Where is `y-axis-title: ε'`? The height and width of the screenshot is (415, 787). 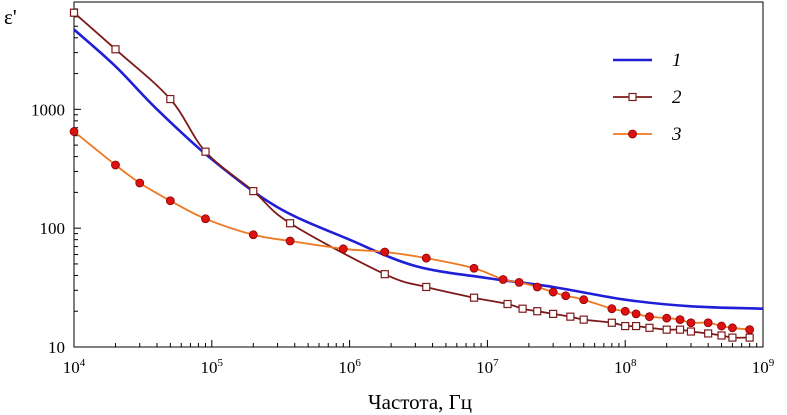 y-axis-title: ε' is located at coordinates (10, 17).